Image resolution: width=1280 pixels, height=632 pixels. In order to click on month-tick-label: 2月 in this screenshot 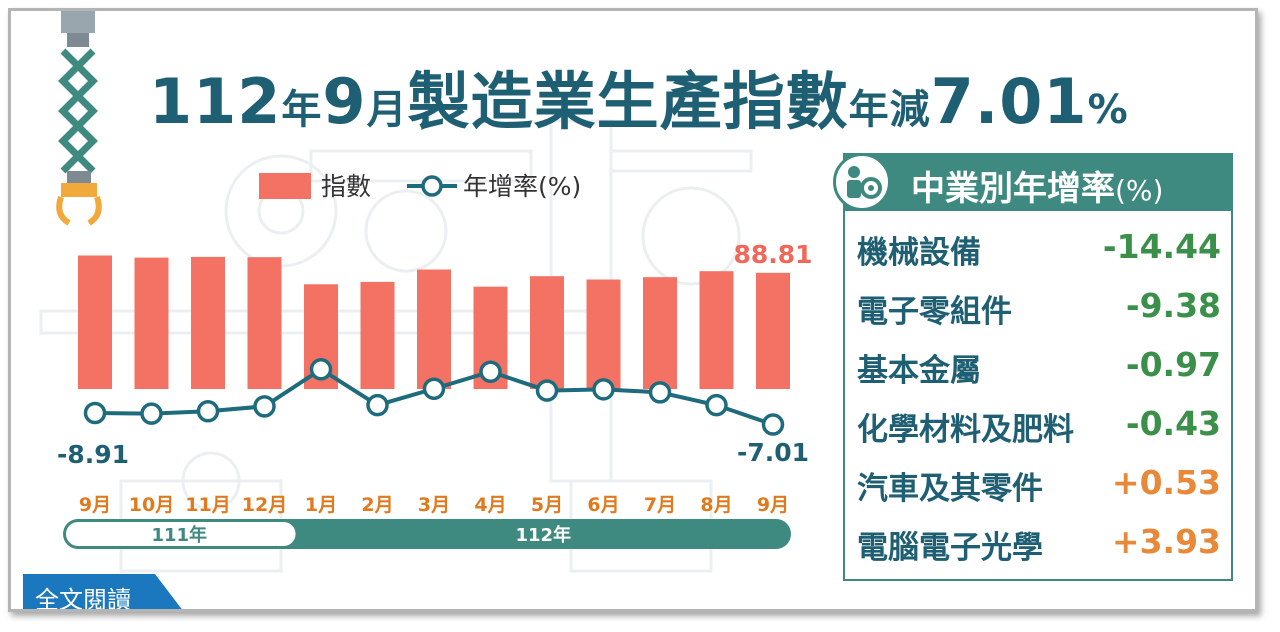, I will do `click(377, 505)`.